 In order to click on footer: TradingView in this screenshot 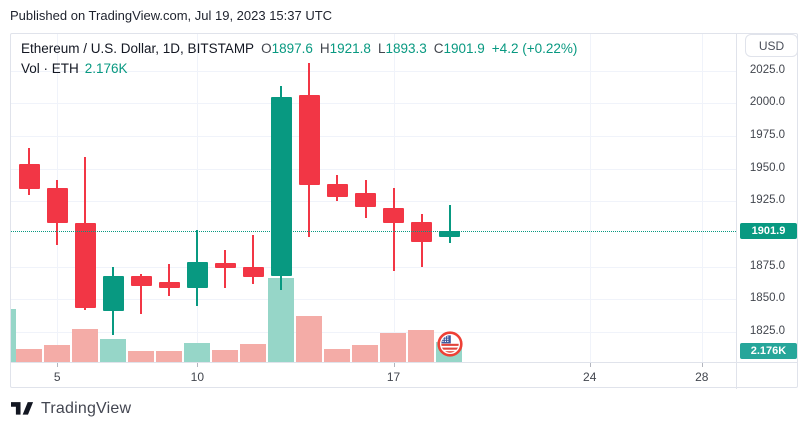, I will do `click(71, 408)`.